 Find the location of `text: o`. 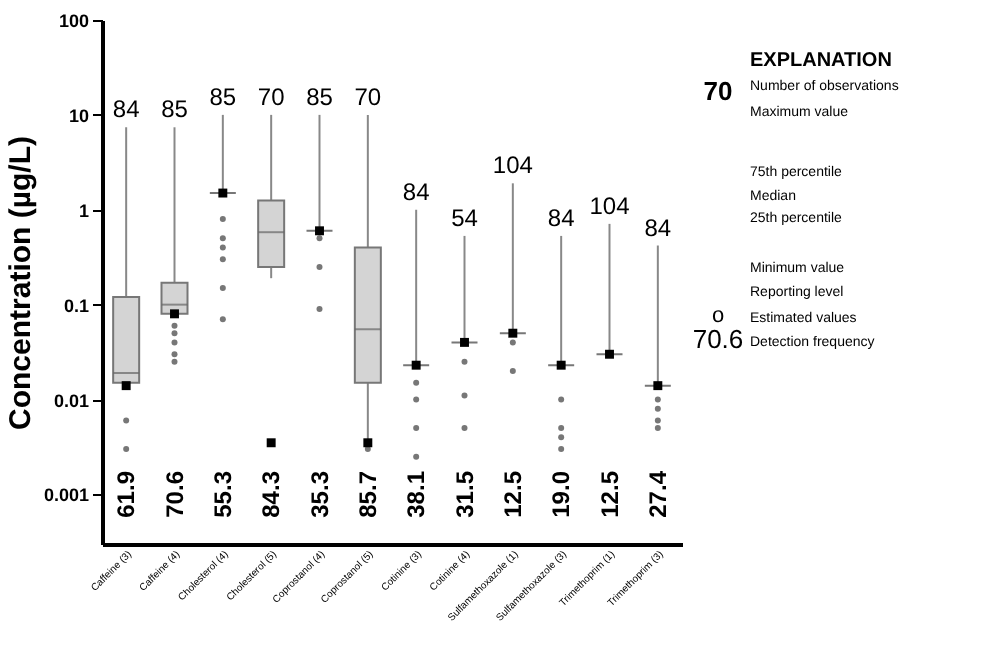

text: o is located at coordinates (718, 316).